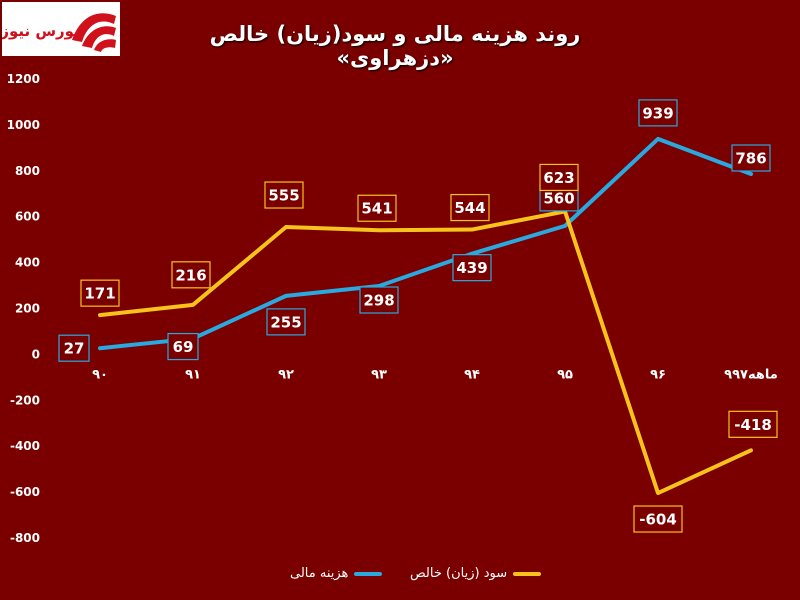  I want to click on data-label-text: 216, so click(190, 275).